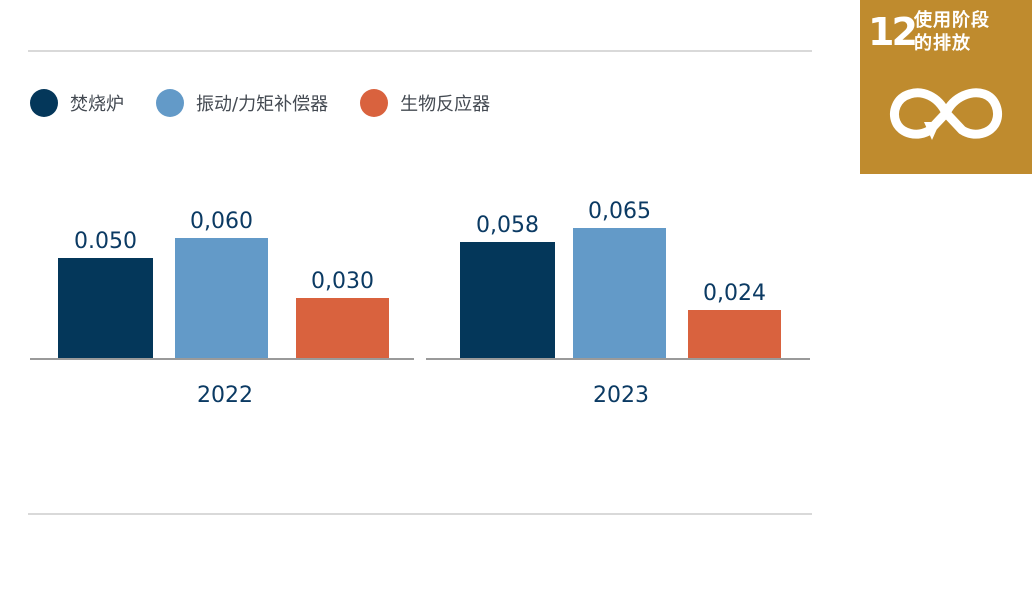 This screenshot has width=1032, height=600. What do you see at coordinates (942, 43) in the screenshot?
I see `badge-title-line-2: 的排放` at bounding box center [942, 43].